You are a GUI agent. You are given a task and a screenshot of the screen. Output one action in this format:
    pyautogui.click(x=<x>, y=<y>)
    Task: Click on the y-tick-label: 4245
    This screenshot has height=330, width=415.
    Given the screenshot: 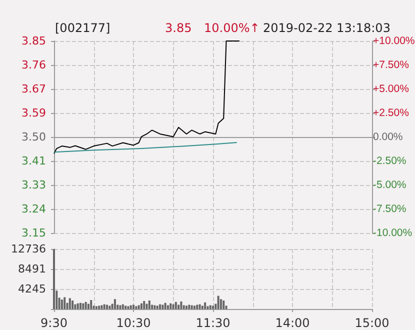 What is the action you would take?
    pyautogui.click(x=32, y=289)
    